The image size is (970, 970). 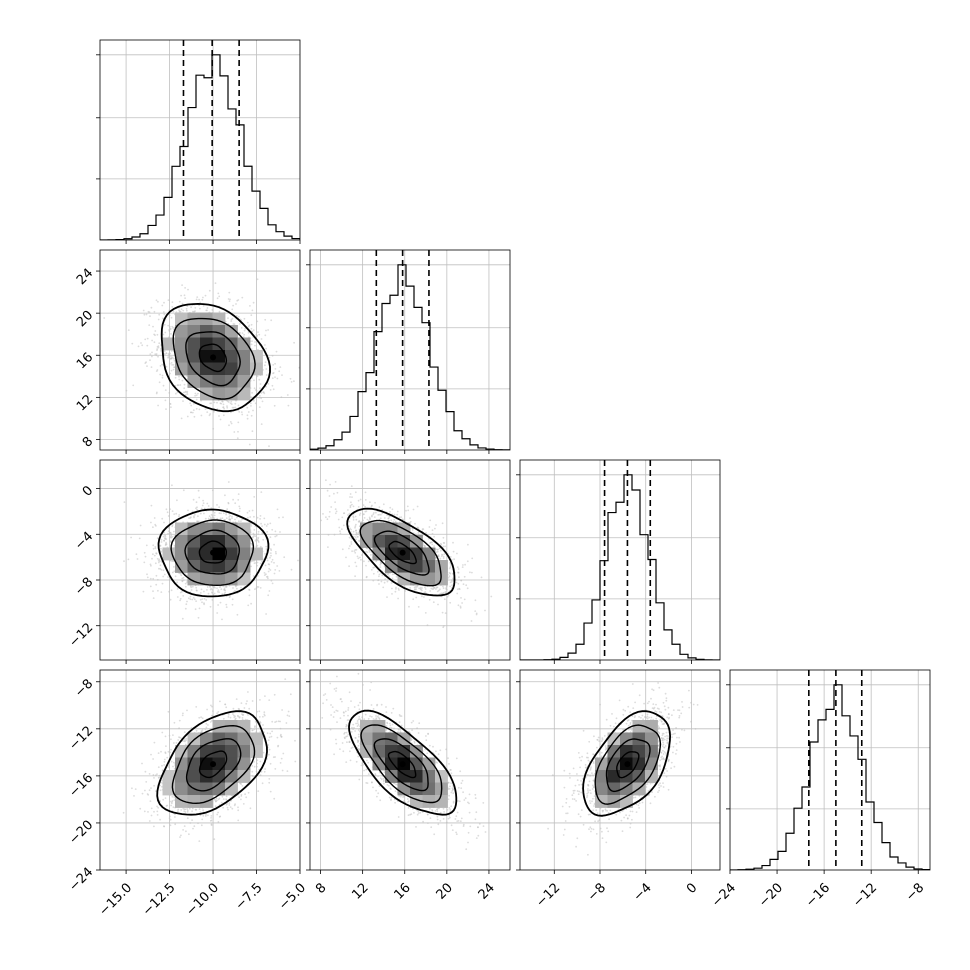 What do you see at coordinates (410, 350) in the screenshot?
I see `panel-1-1-frame` at bounding box center [410, 350].